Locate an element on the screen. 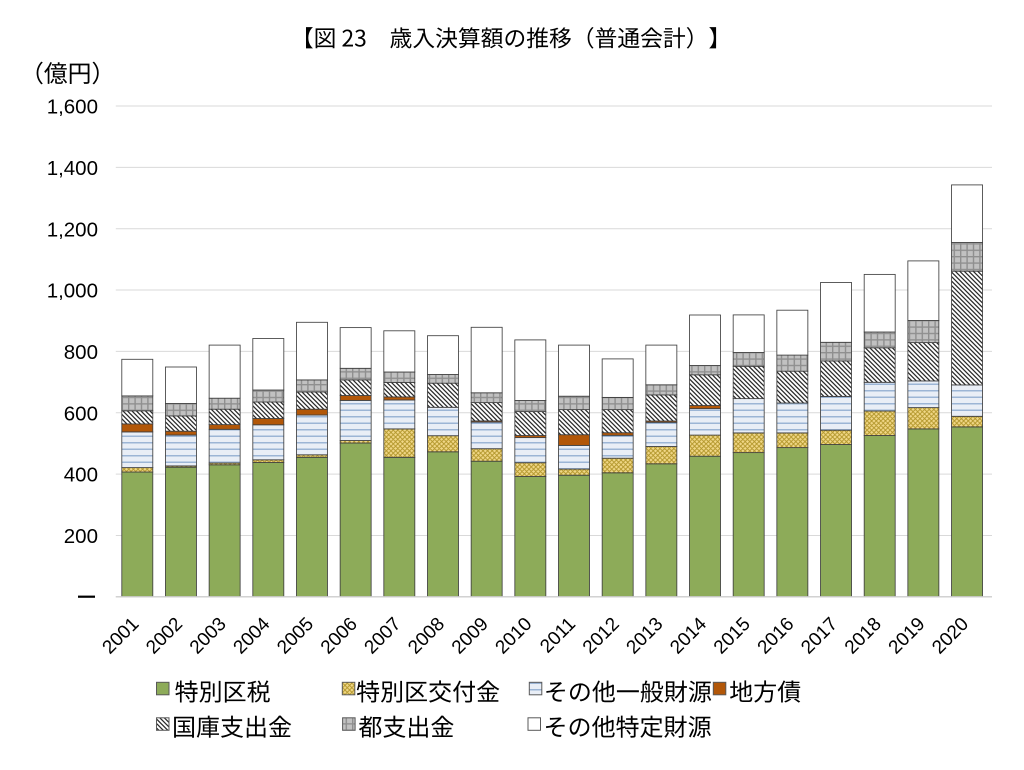 This screenshot has width=1024, height=770. svg-text: 1,600 is located at coordinates (72, 107).